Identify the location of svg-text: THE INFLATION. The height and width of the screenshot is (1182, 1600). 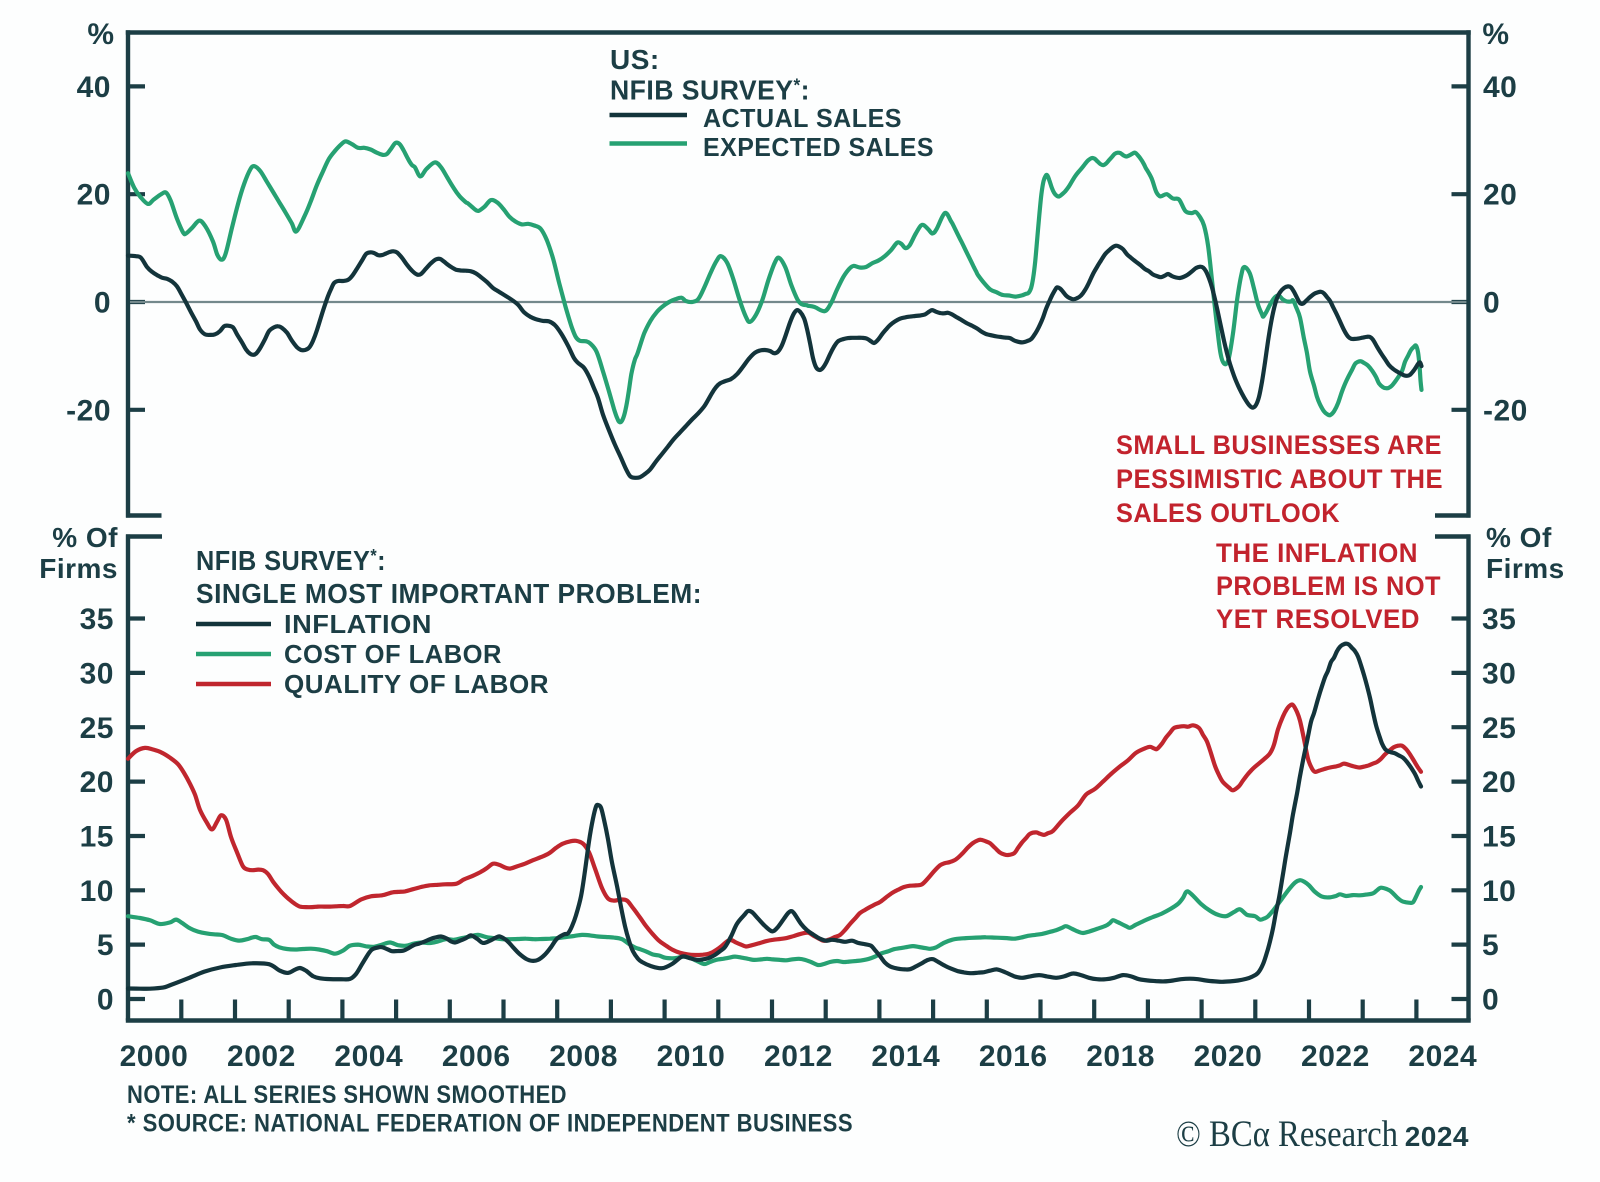
(1317, 553).